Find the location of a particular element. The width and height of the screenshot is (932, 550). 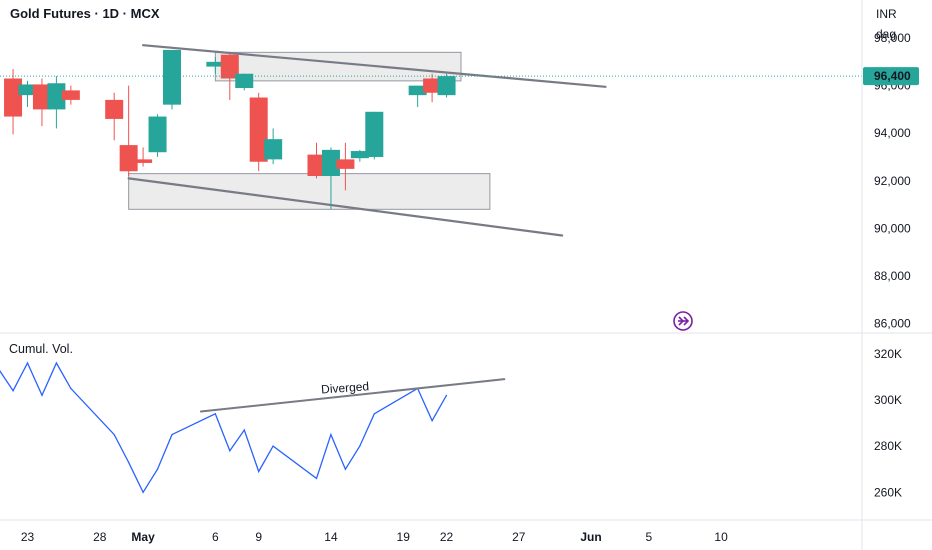

unit-selector: INR dag is located at coordinates (901, 27).